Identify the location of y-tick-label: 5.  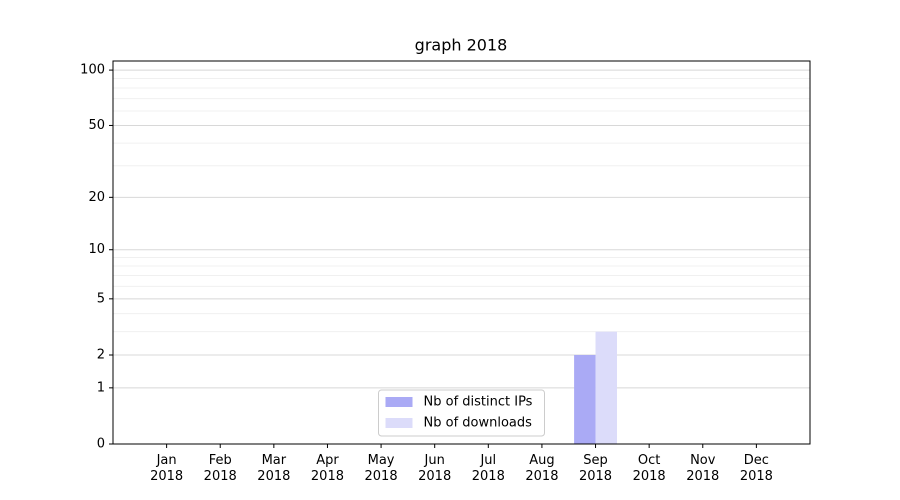
(101, 298).